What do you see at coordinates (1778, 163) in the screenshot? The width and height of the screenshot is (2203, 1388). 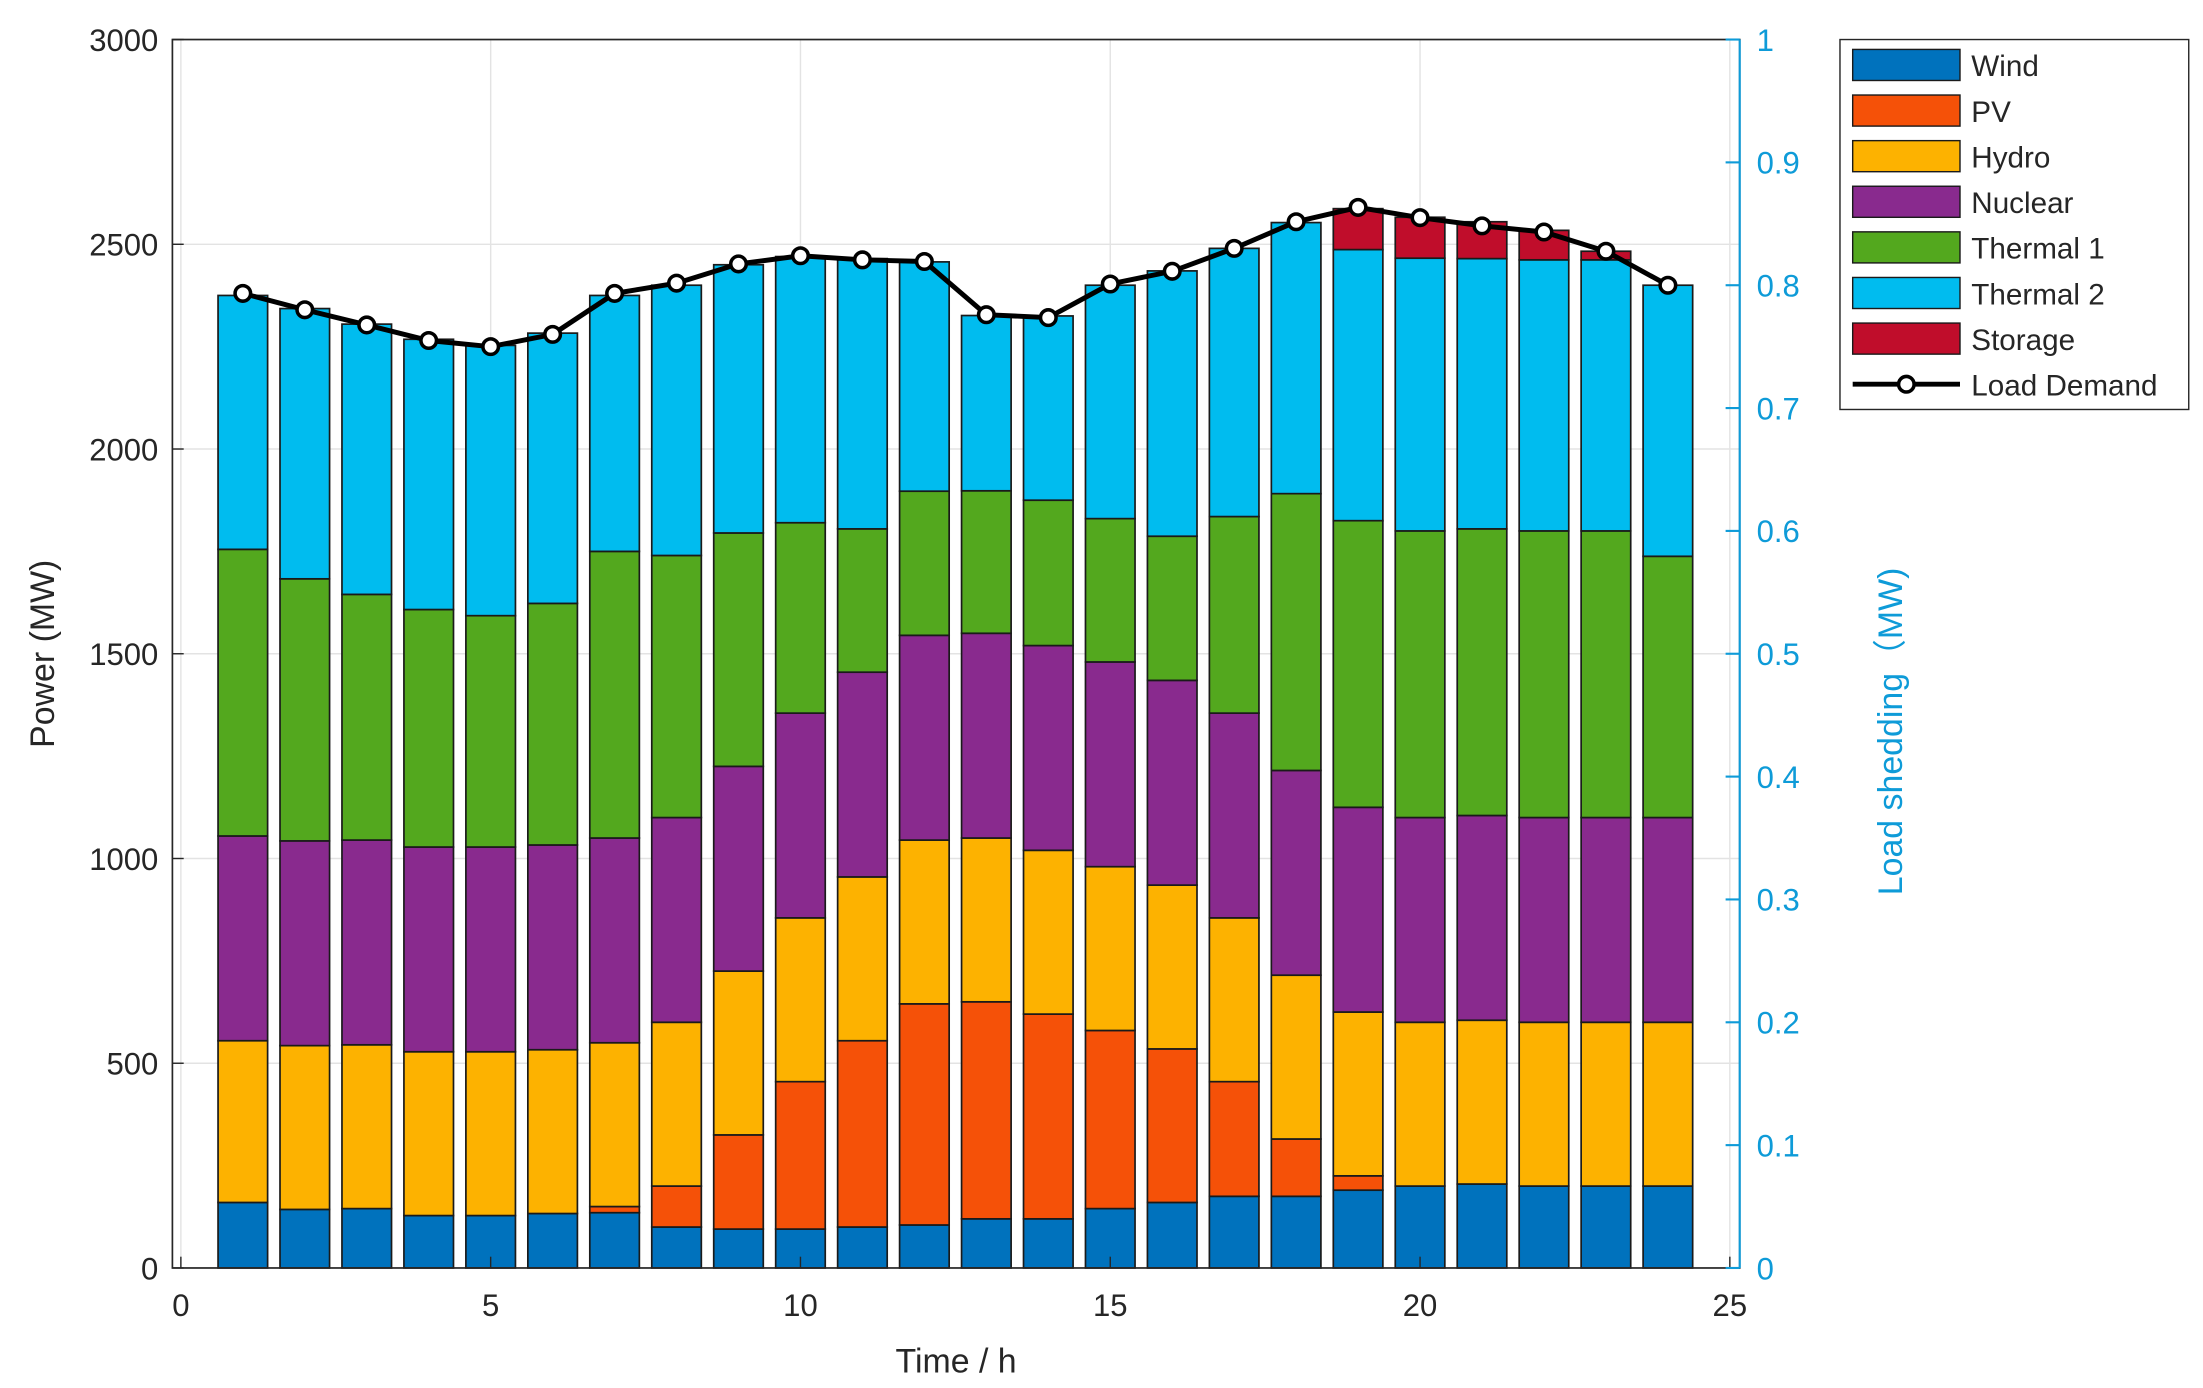 I see `y2-tick-label: 0.9` at bounding box center [1778, 163].